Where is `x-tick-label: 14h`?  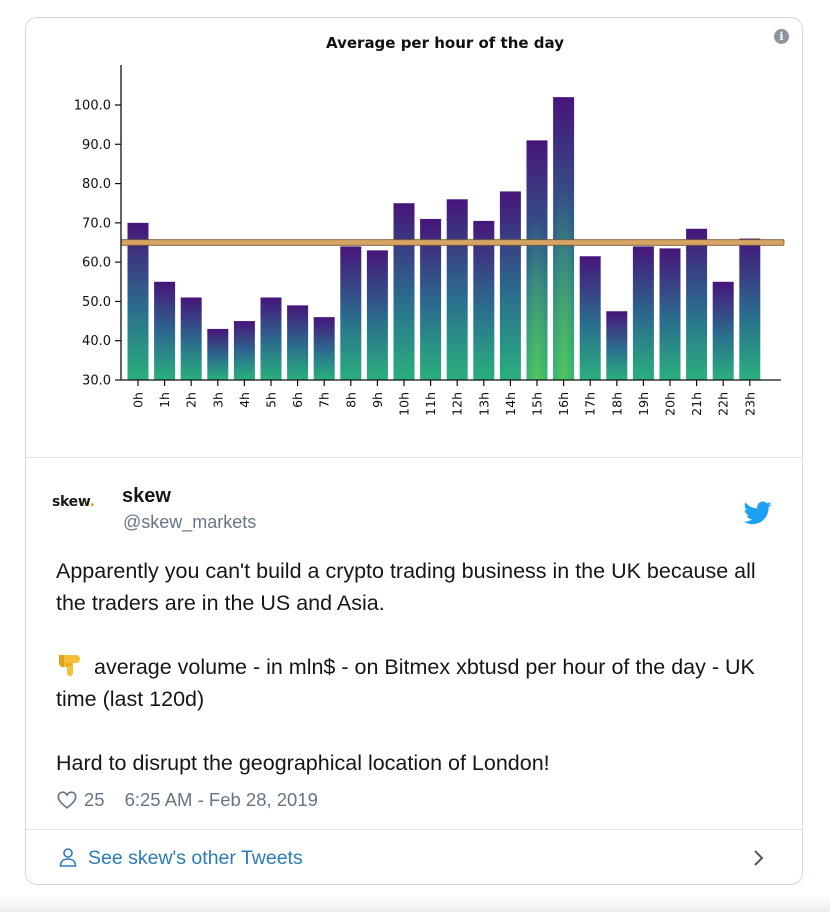 x-tick-label: 14h is located at coordinates (510, 404).